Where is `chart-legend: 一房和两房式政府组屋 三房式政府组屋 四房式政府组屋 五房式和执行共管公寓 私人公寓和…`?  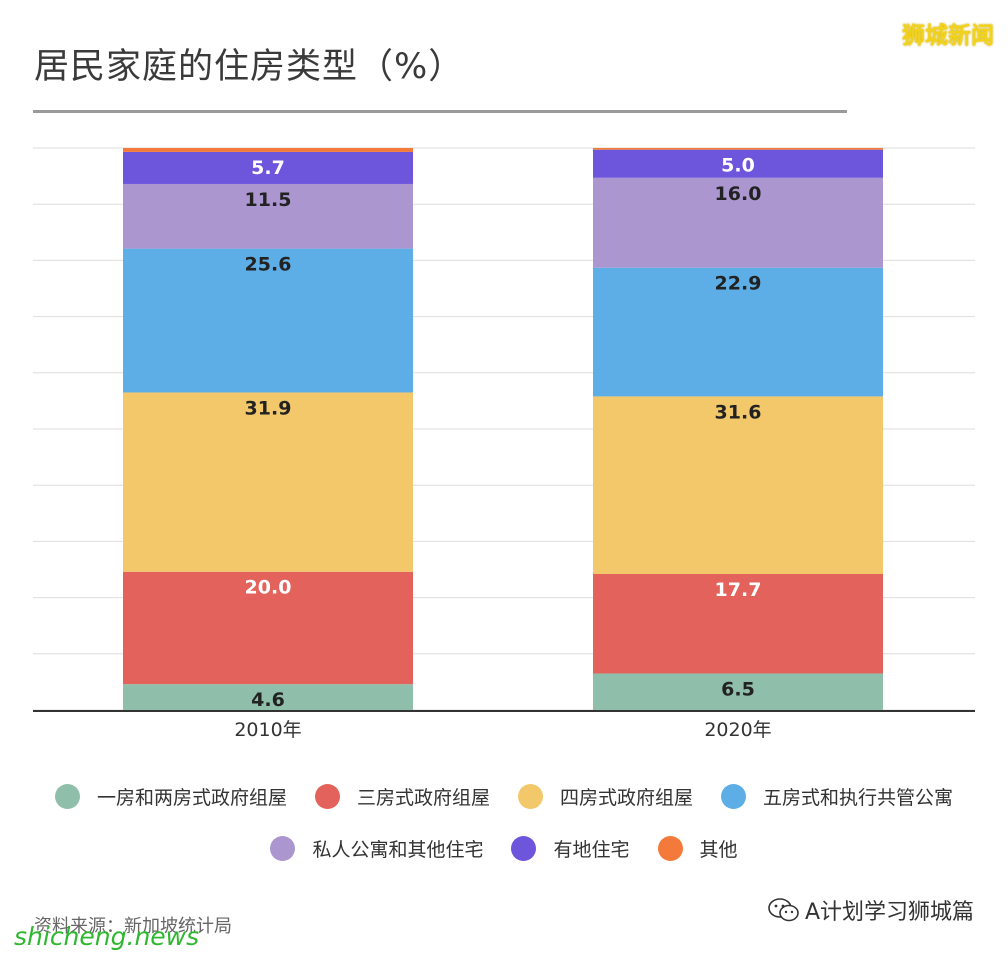
chart-legend: 一房和两房式政府组屋 三房式政府组屋 四房式政府组屋 五房式和执行共管公寓 私人公寓和… is located at coordinates (504, 822).